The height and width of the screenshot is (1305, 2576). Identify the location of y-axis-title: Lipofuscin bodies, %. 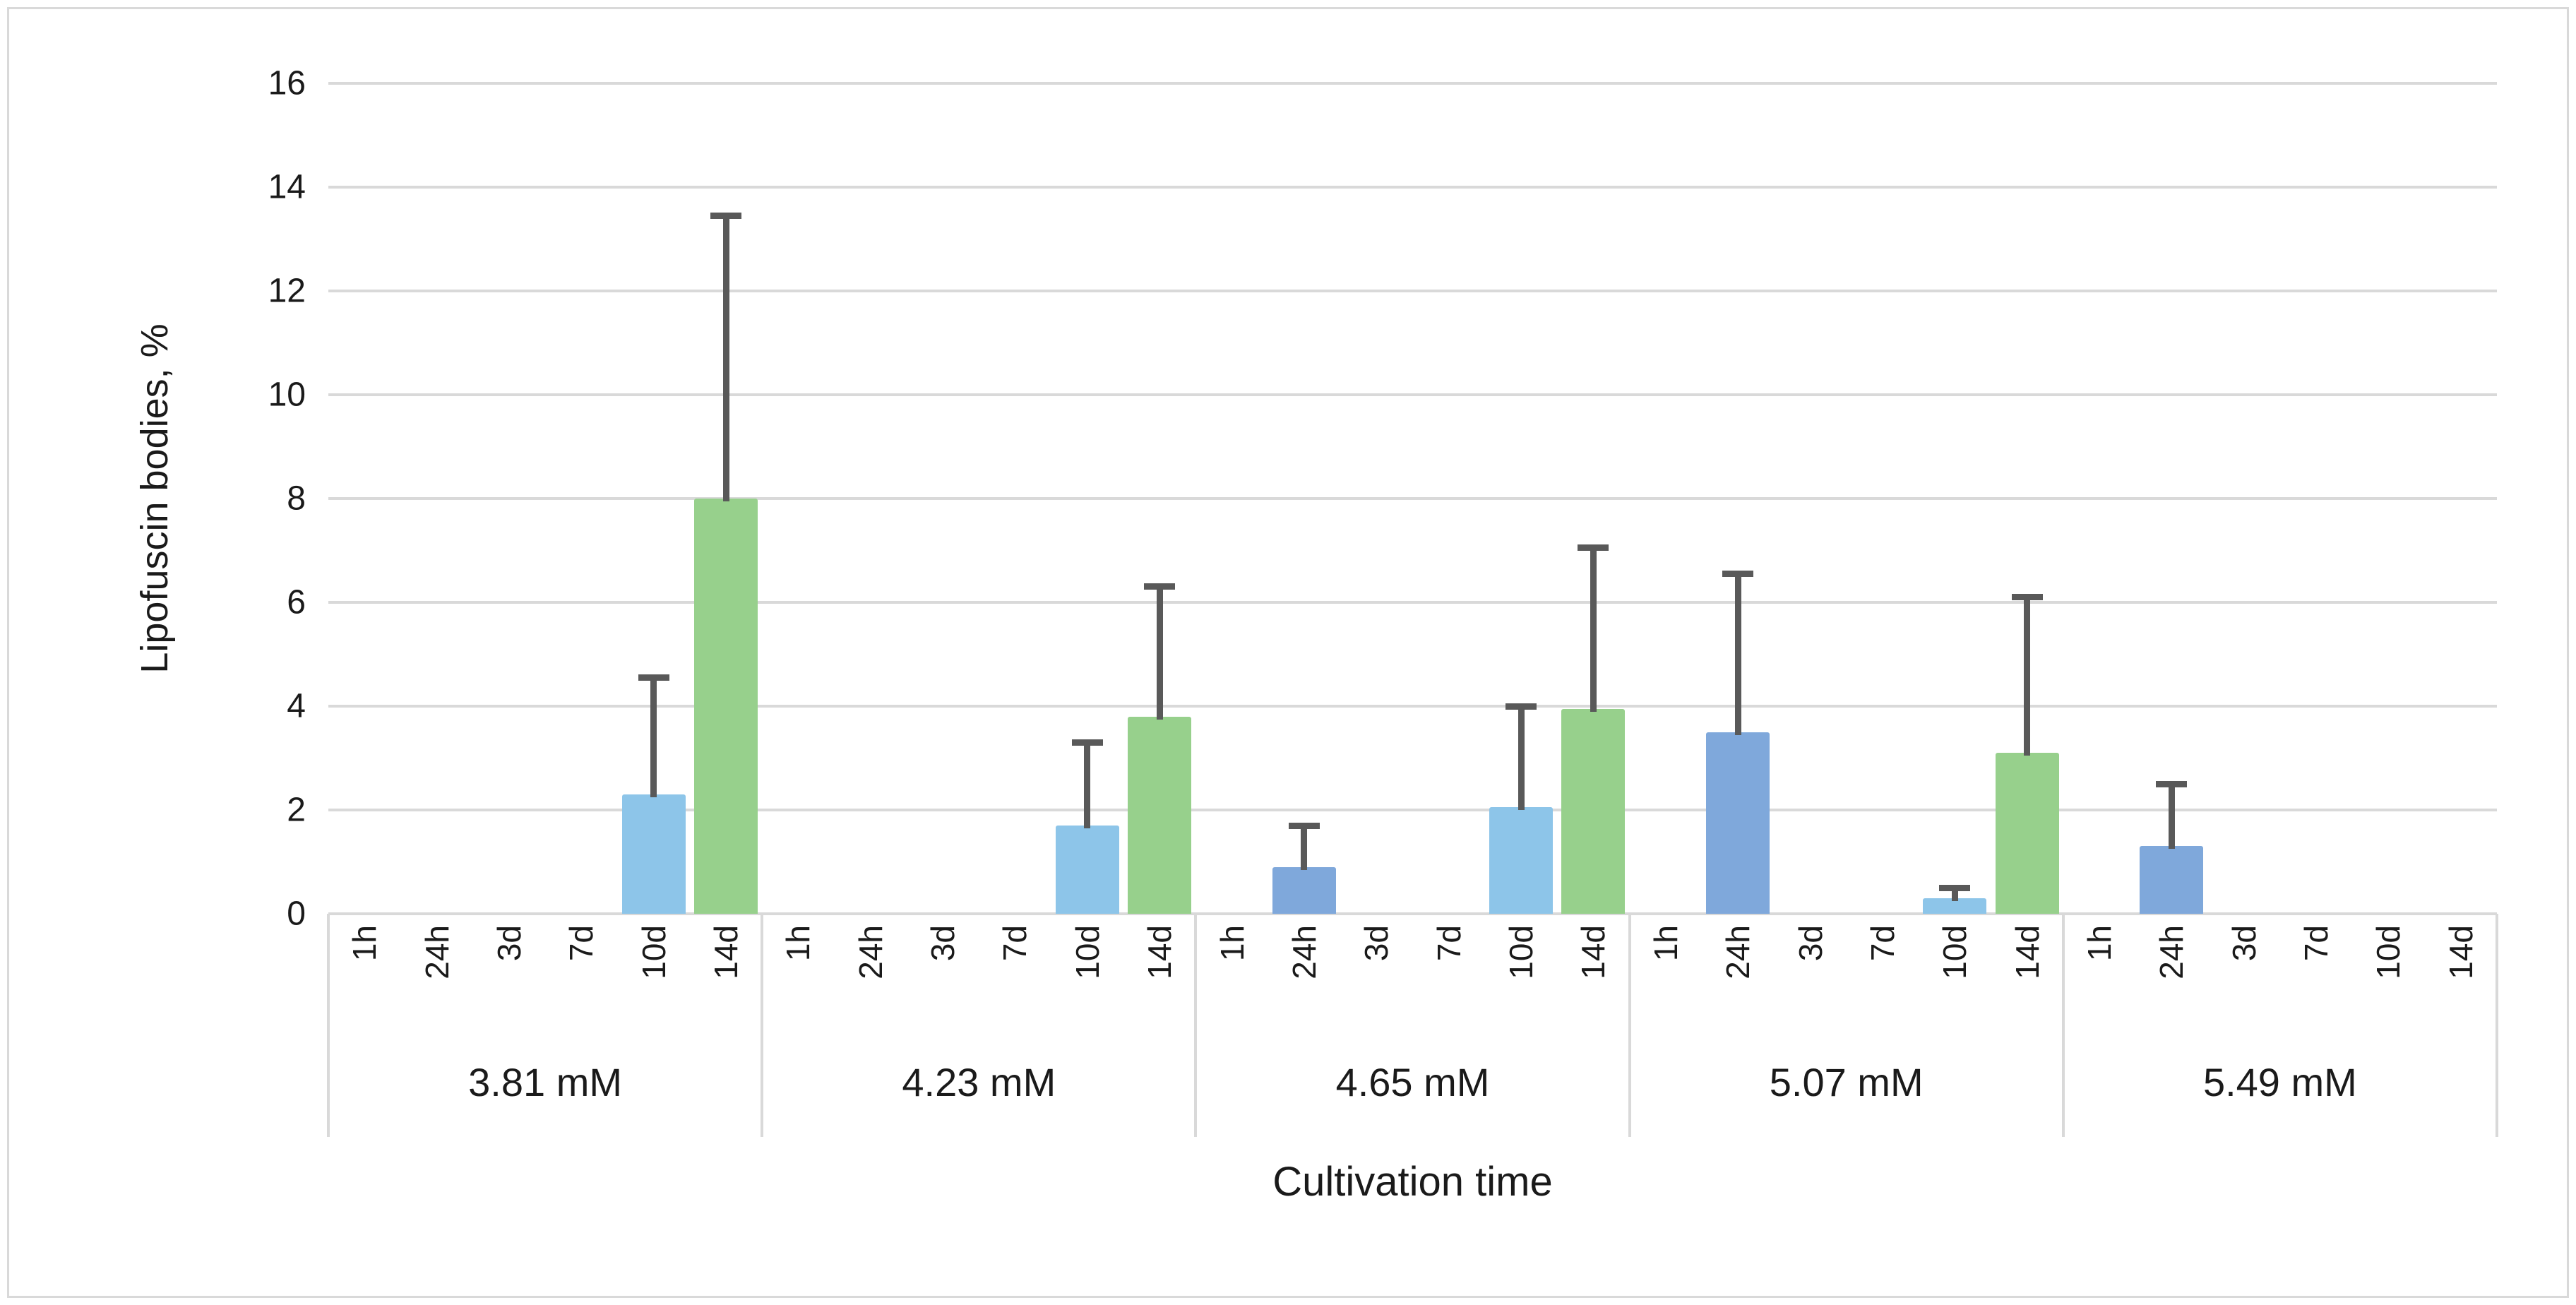
(154, 499).